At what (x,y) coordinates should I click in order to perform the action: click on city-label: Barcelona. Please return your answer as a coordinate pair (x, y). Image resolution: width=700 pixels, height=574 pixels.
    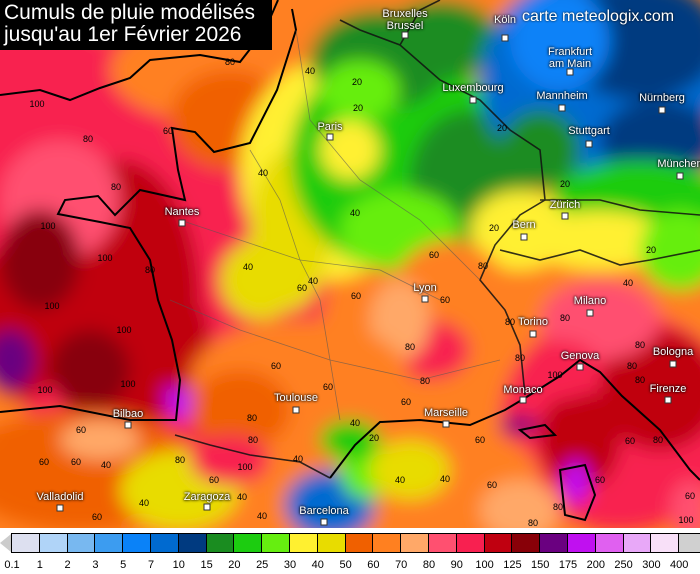
    Looking at the image, I should click on (324, 511).